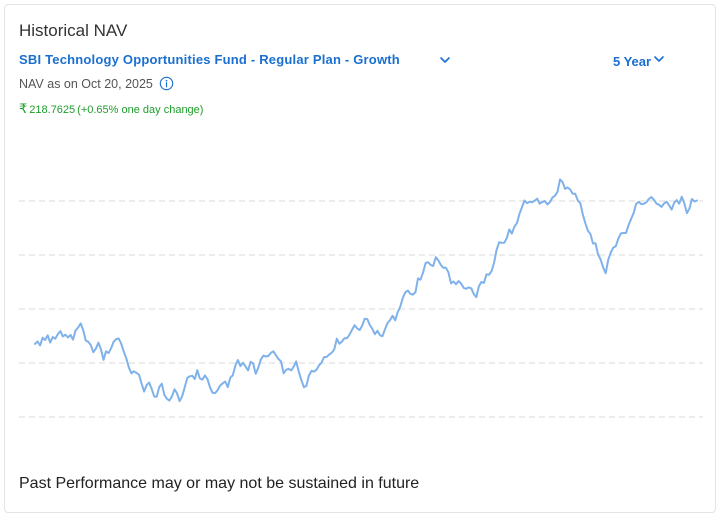 Image resolution: width=724 pixels, height=519 pixels. I want to click on nav-date-row: NAV as on Oct 20, 2025, so click(96, 83).